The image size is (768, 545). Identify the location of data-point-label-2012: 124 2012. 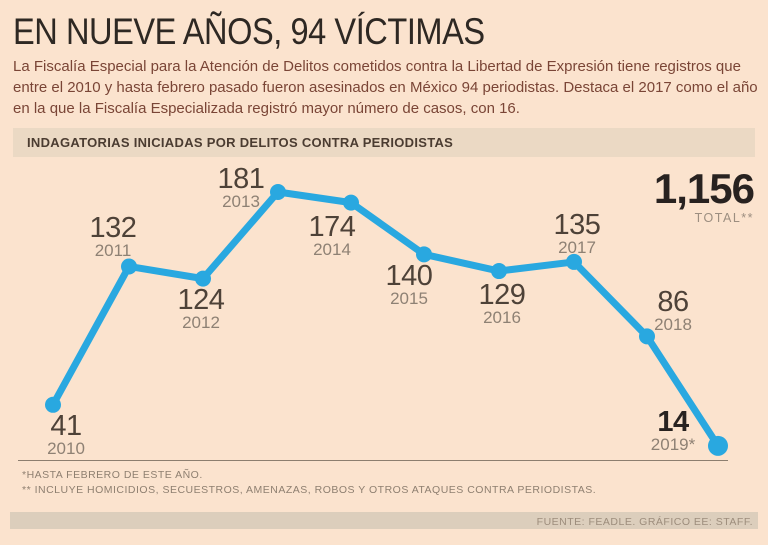
(201, 309).